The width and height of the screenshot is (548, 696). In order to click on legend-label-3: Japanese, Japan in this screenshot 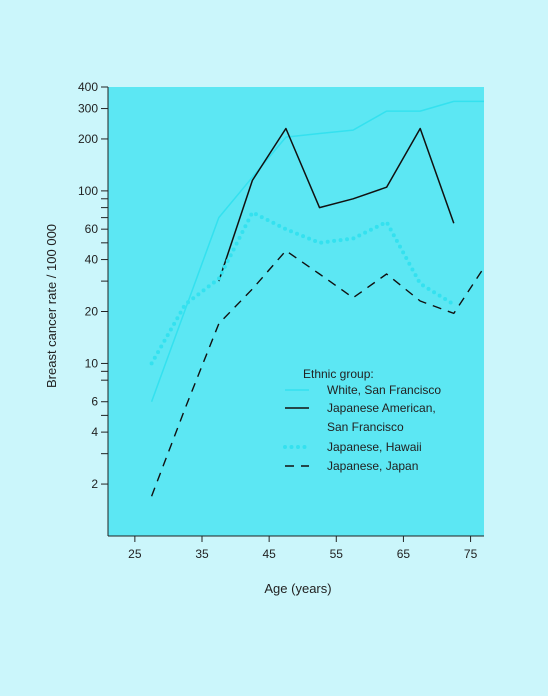, I will do `click(372, 466)`.